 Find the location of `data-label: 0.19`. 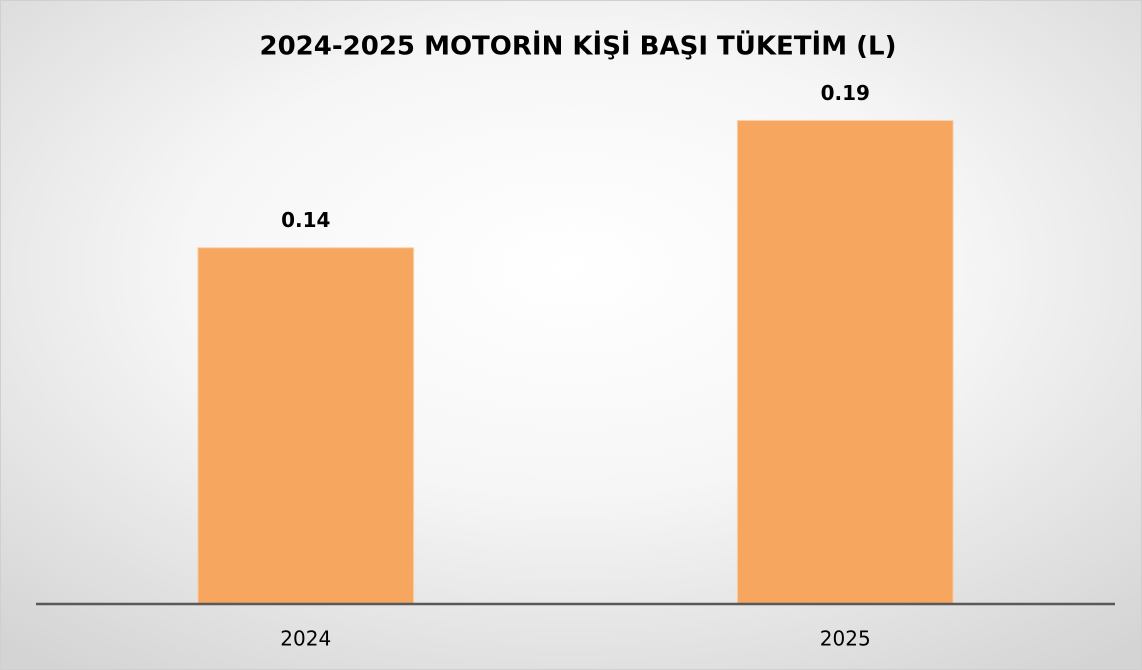

data-label: 0.19 is located at coordinates (845, 93).